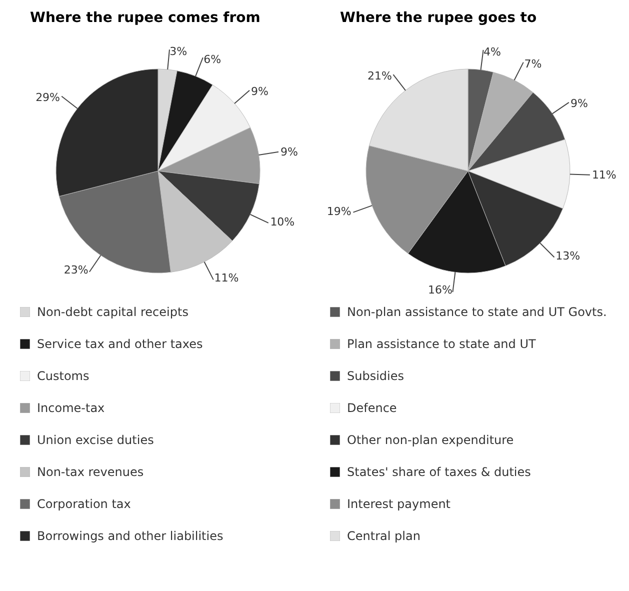 This screenshot has width=629, height=591. I want to click on legend-label: Non-plan assistance to state and UT Govts., so click(477, 312).